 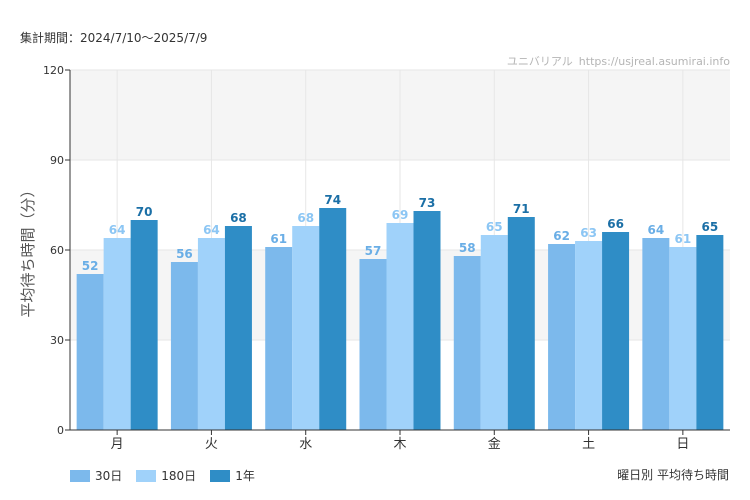 I want to click on bar-180日-月, so click(x=117, y=334).